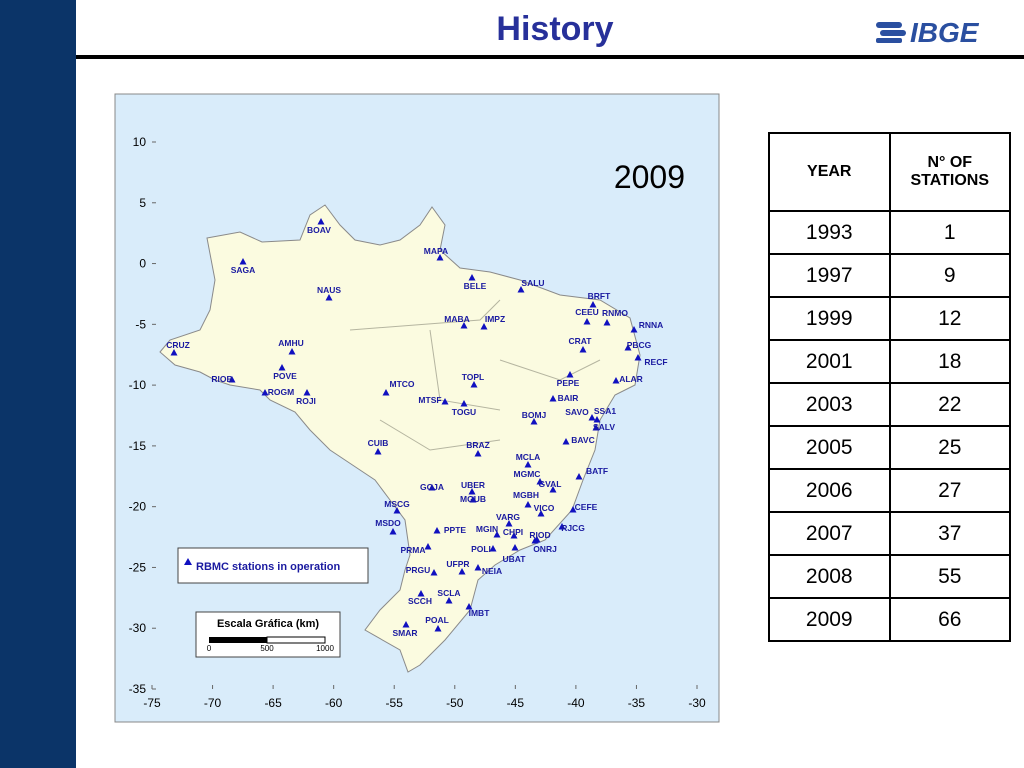  What do you see at coordinates (420, 601) in the screenshot?
I see `station-label: SCCH` at bounding box center [420, 601].